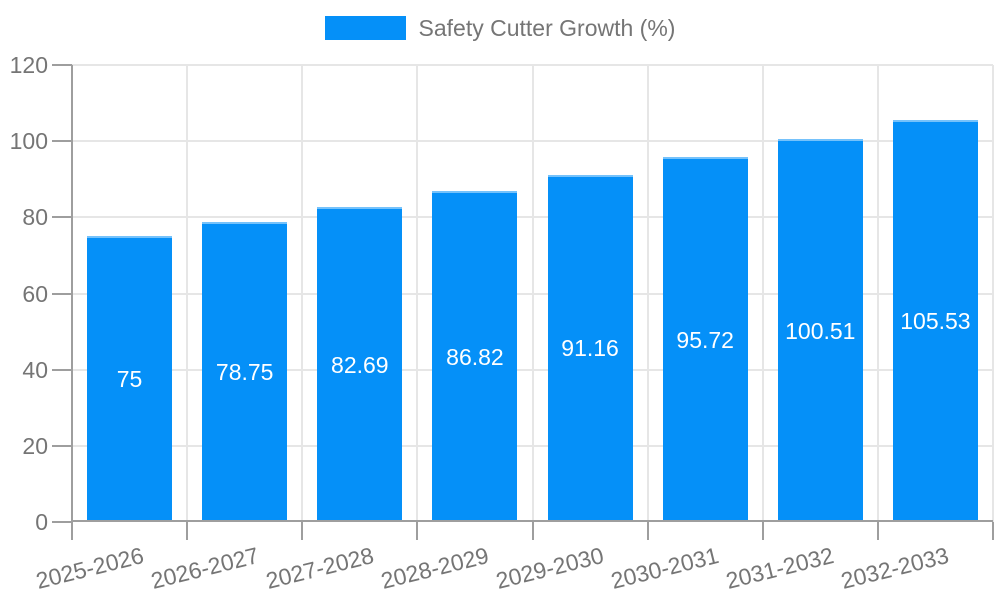 The image size is (1000, 600). What do you see at coordinates (89, 568) in the screenshot?
I see `x-axis-tick-label: 2025-2026` at bounding box center [89, 568].